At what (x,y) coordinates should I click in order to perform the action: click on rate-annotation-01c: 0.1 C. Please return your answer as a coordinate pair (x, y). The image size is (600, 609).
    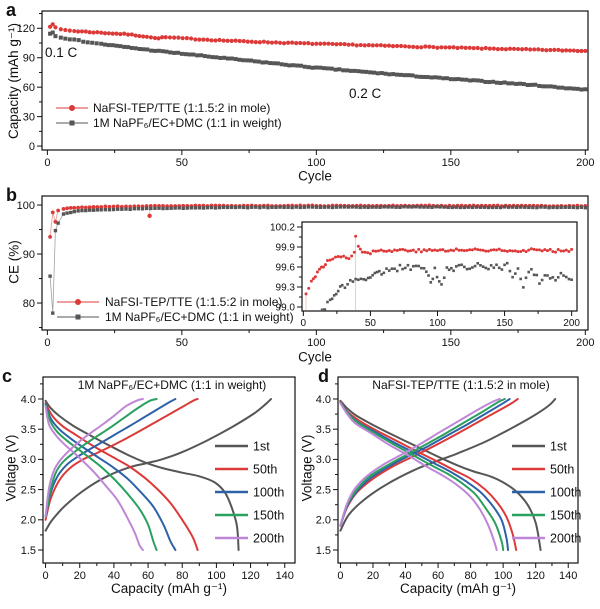
    Looking at the image, I should click on (61, 52).